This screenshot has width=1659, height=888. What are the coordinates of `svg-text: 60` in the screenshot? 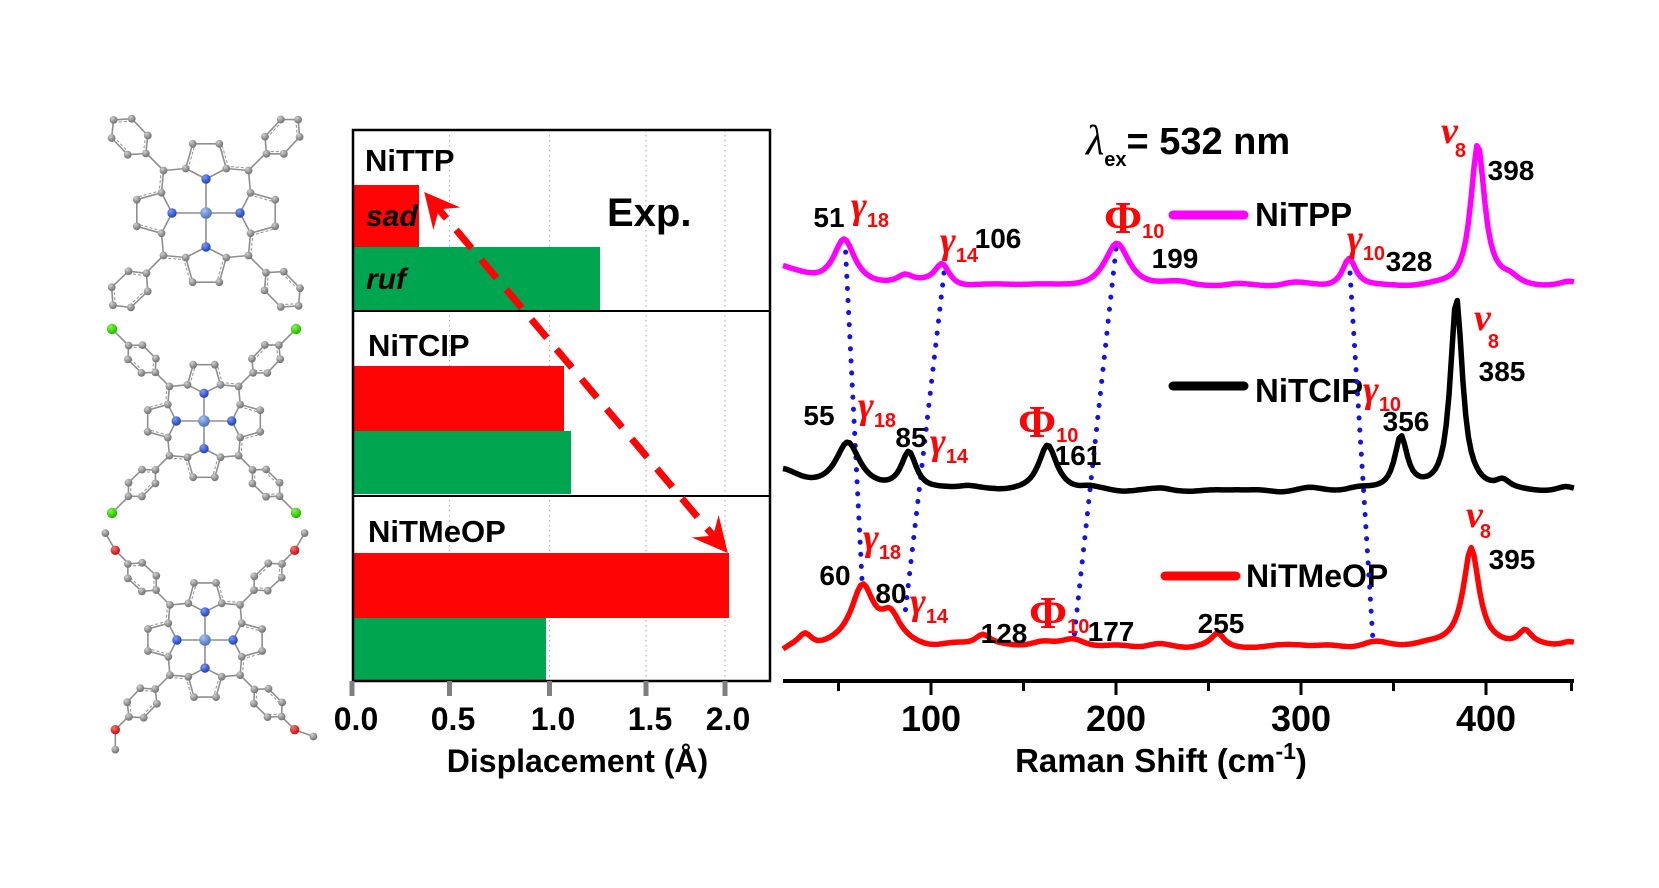 It's located at (834, 575).